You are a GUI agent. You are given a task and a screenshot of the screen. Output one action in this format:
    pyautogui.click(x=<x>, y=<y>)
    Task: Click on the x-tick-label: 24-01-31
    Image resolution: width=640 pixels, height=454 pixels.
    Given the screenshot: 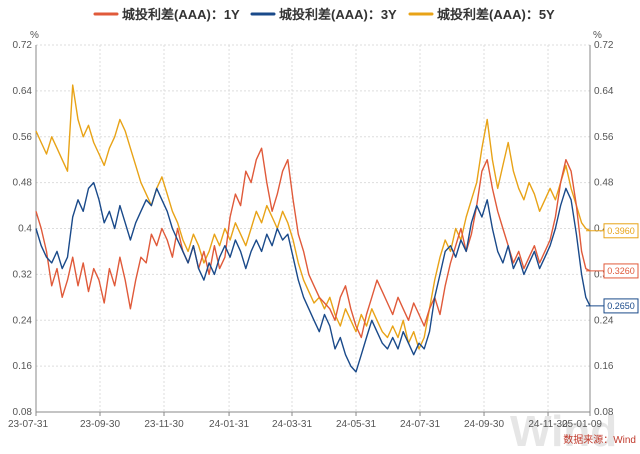 What is the action you would take?
    pyautogui.click(x=229, y=424)
    